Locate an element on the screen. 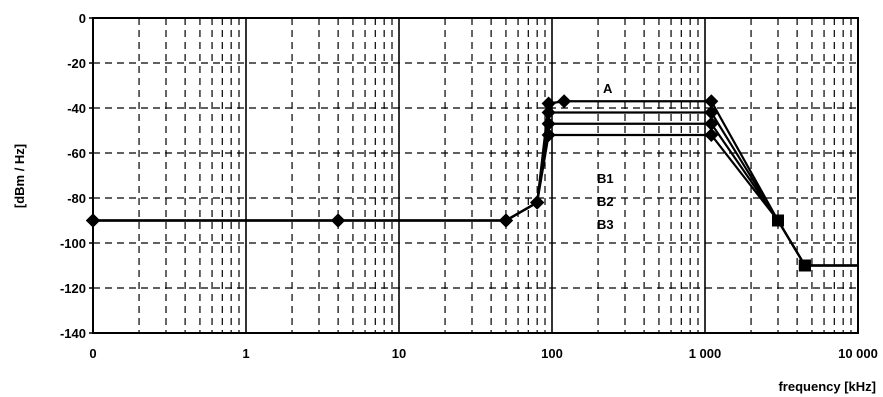 This screenshot has width=883, height=397. y-tick-label: -100 is located at coordinates (73, 243).